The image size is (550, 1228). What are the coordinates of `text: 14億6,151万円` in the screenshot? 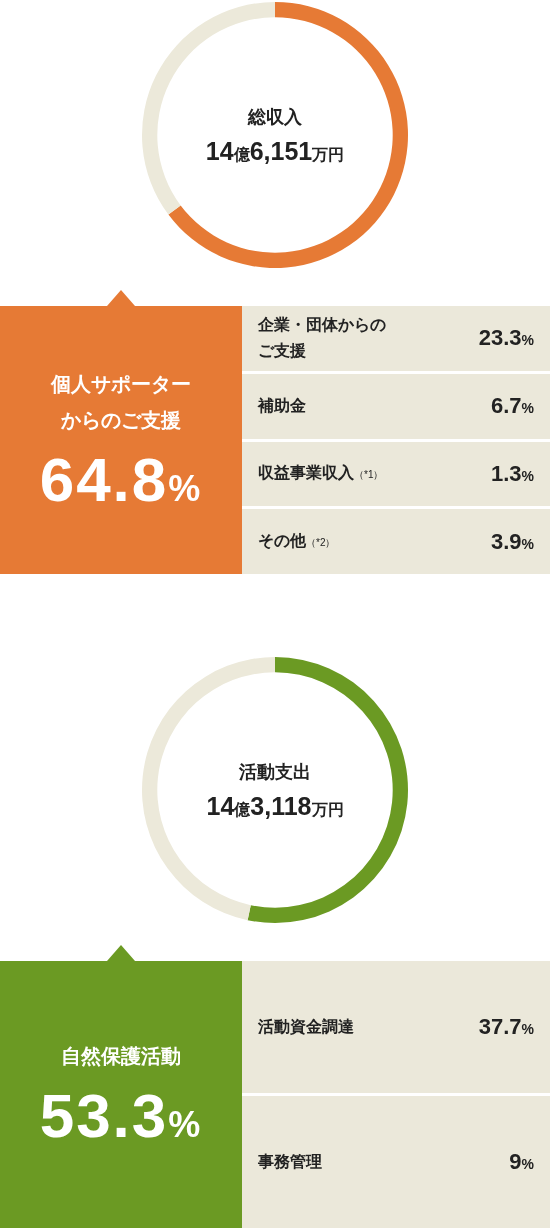 It's located at (275, 150).